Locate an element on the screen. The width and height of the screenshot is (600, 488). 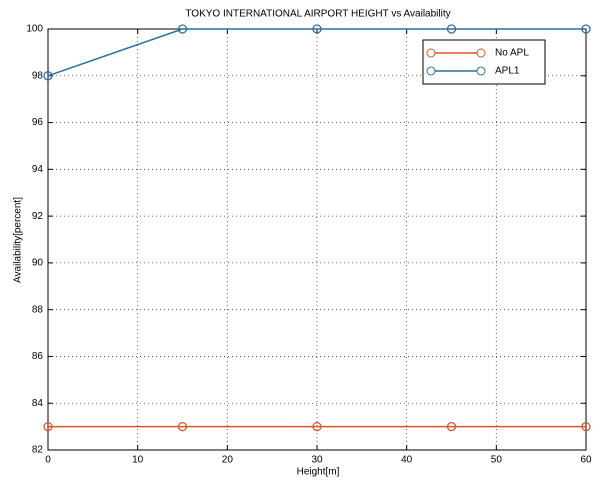
x-tick-label: 40 is located at coordinates (407, 460).